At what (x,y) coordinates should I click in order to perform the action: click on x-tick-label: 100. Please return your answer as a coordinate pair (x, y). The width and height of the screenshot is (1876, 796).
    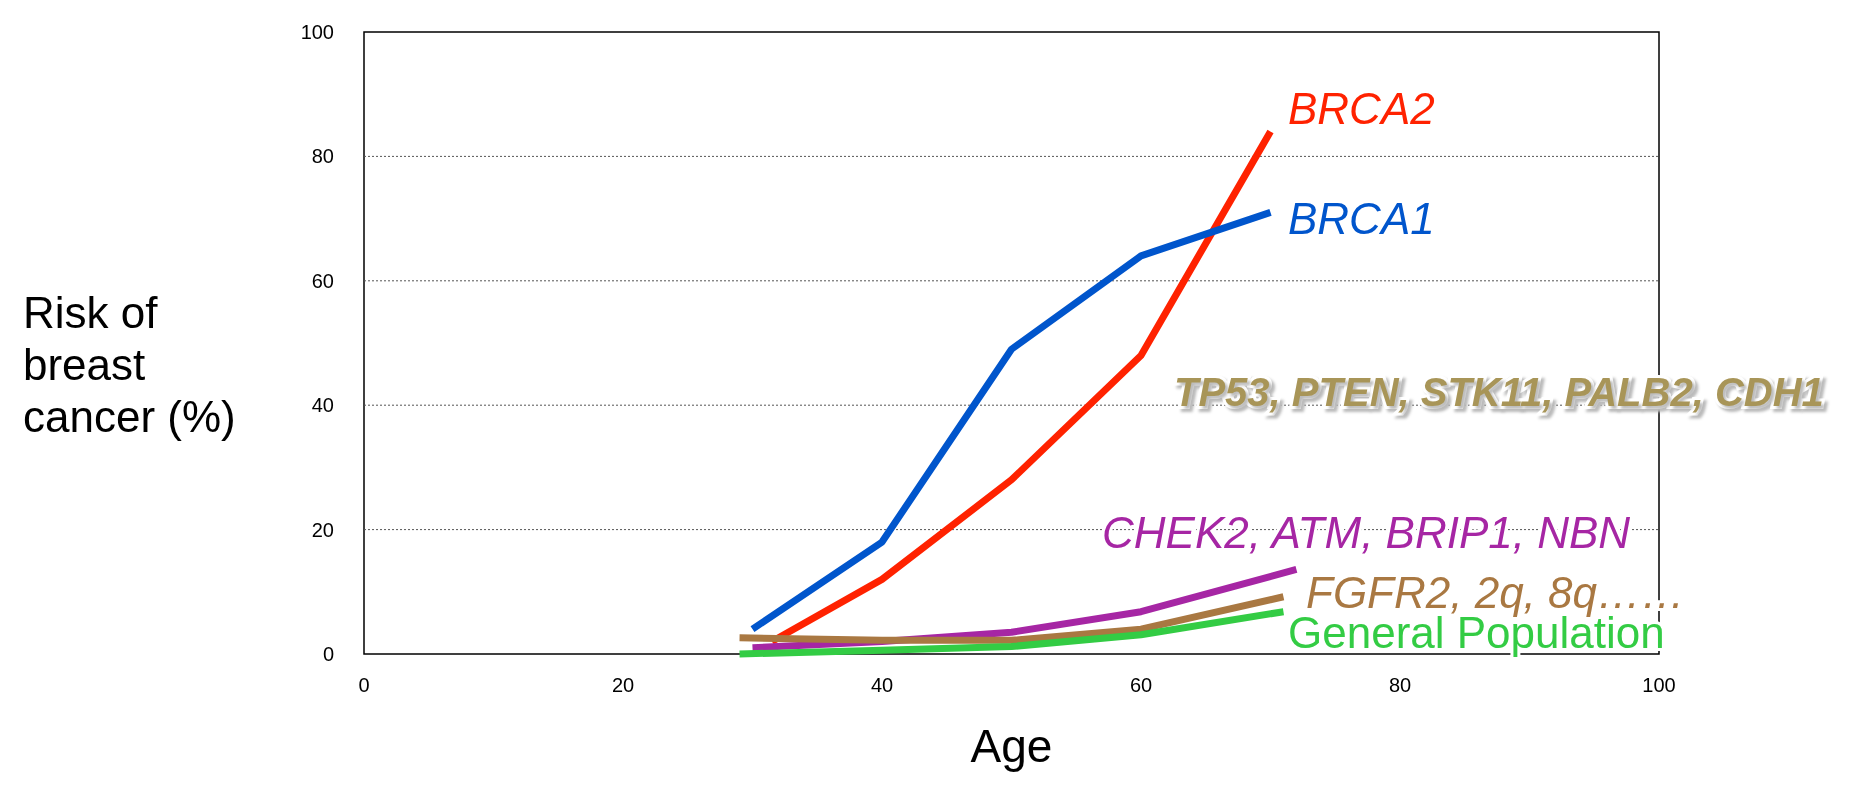
    Looking at the image, I should click on (1659, 685).